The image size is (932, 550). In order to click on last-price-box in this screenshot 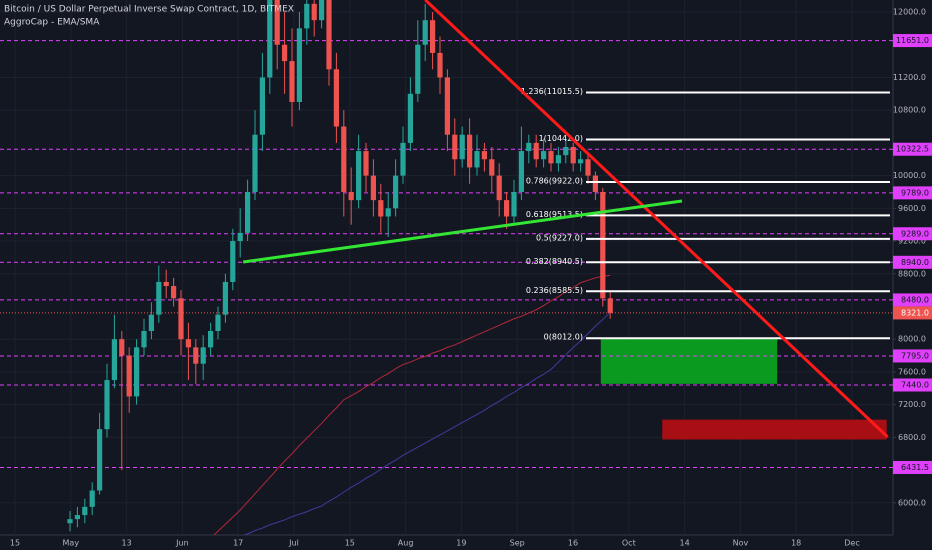, I will do `click(912, 313)`.